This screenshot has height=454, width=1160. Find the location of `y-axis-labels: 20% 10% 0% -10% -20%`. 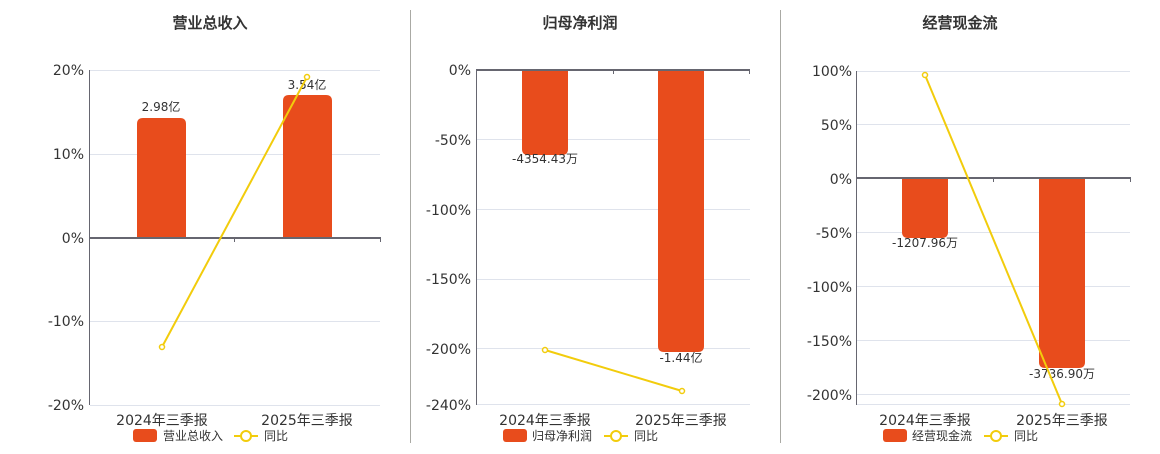

y-axis-labels: 20% 10% 0% -10% -20% is located at coordinates (66, 238).